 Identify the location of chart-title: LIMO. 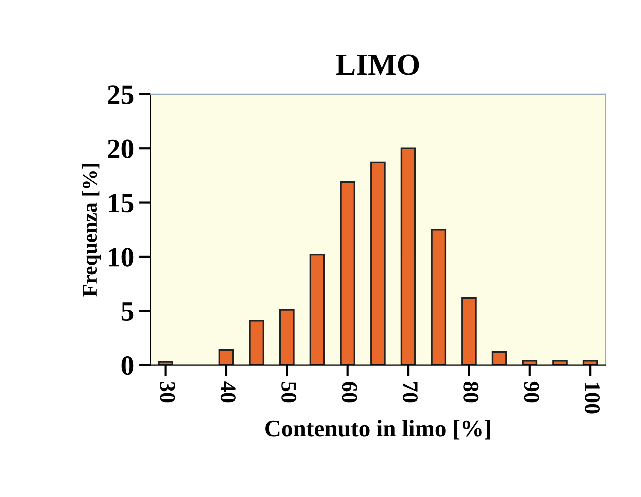
(378, 65).